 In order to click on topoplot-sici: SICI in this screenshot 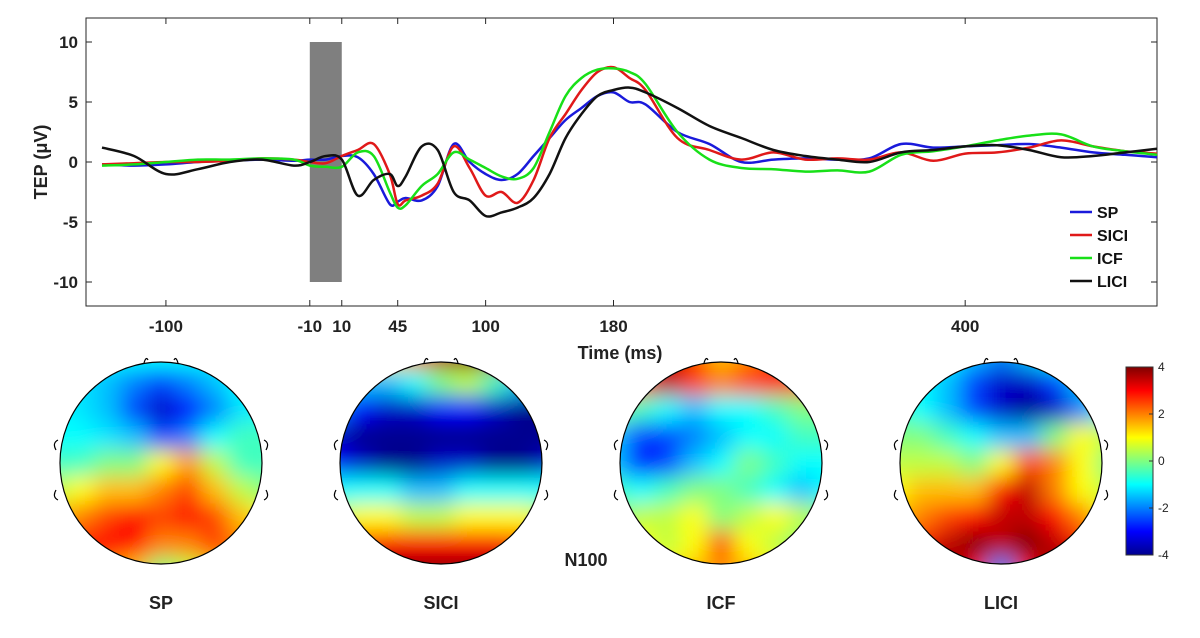, I will do `click(441, 485)`.